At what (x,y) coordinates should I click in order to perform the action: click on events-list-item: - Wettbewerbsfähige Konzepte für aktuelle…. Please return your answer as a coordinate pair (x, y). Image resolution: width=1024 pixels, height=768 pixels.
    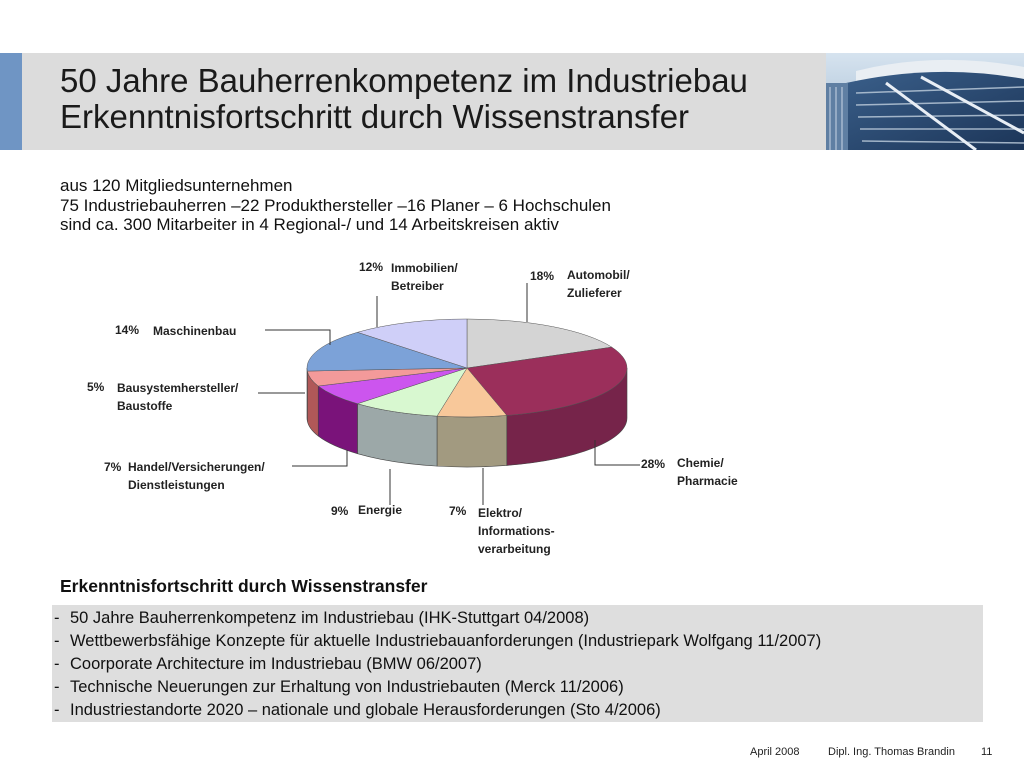
    Looking at the image, I should click on (518, 641).